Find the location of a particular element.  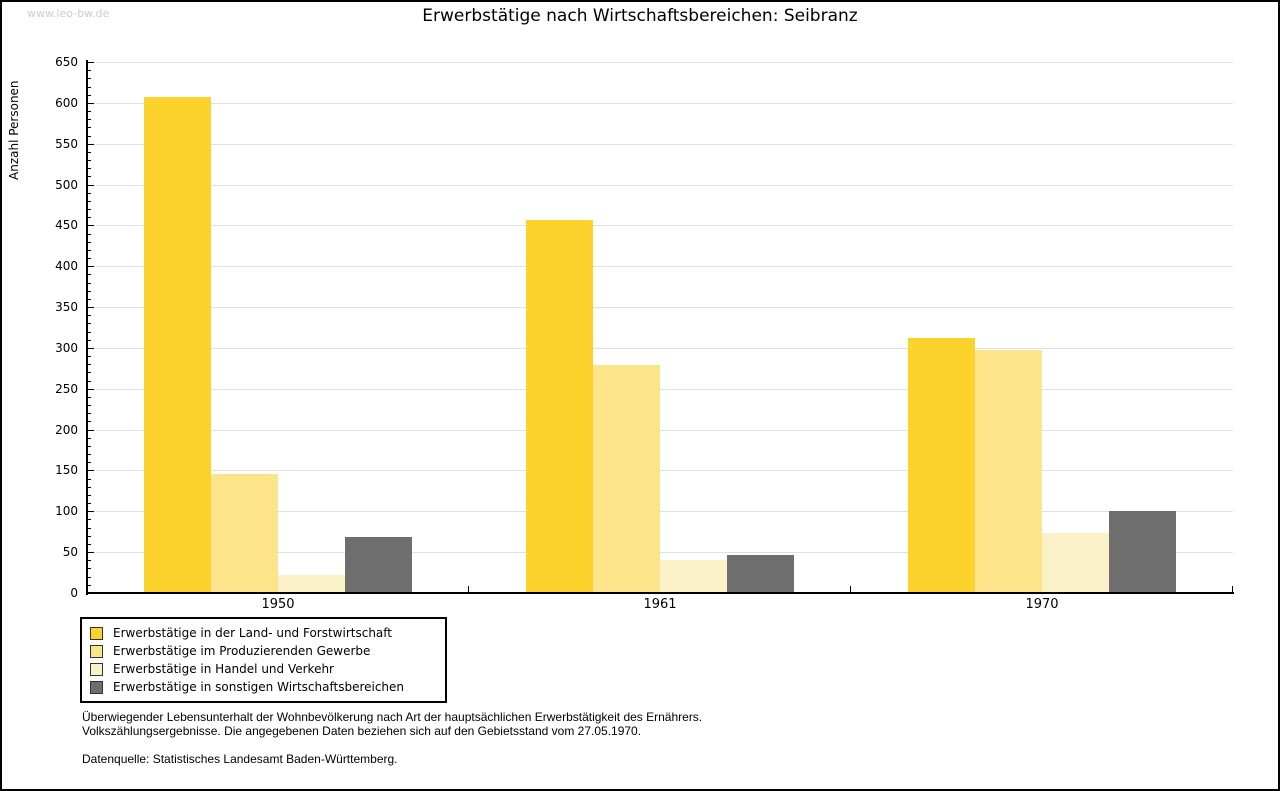

y-tick-label: 300 is located at coordinates (66, 347).